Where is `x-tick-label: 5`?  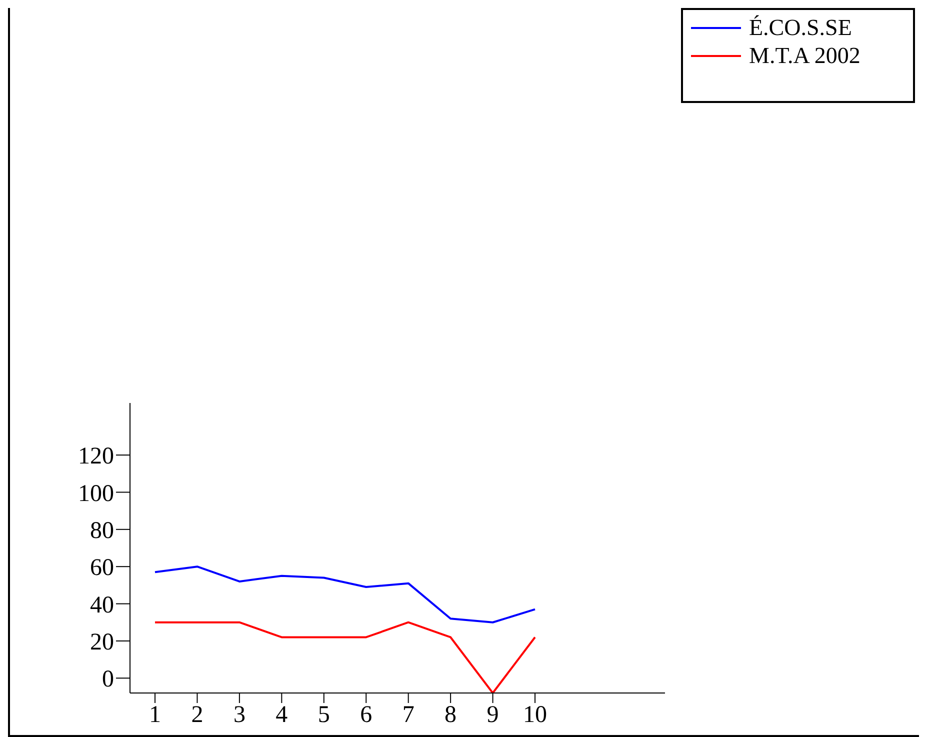
x-tick-label: 5 is located at coordinates (324, 715).